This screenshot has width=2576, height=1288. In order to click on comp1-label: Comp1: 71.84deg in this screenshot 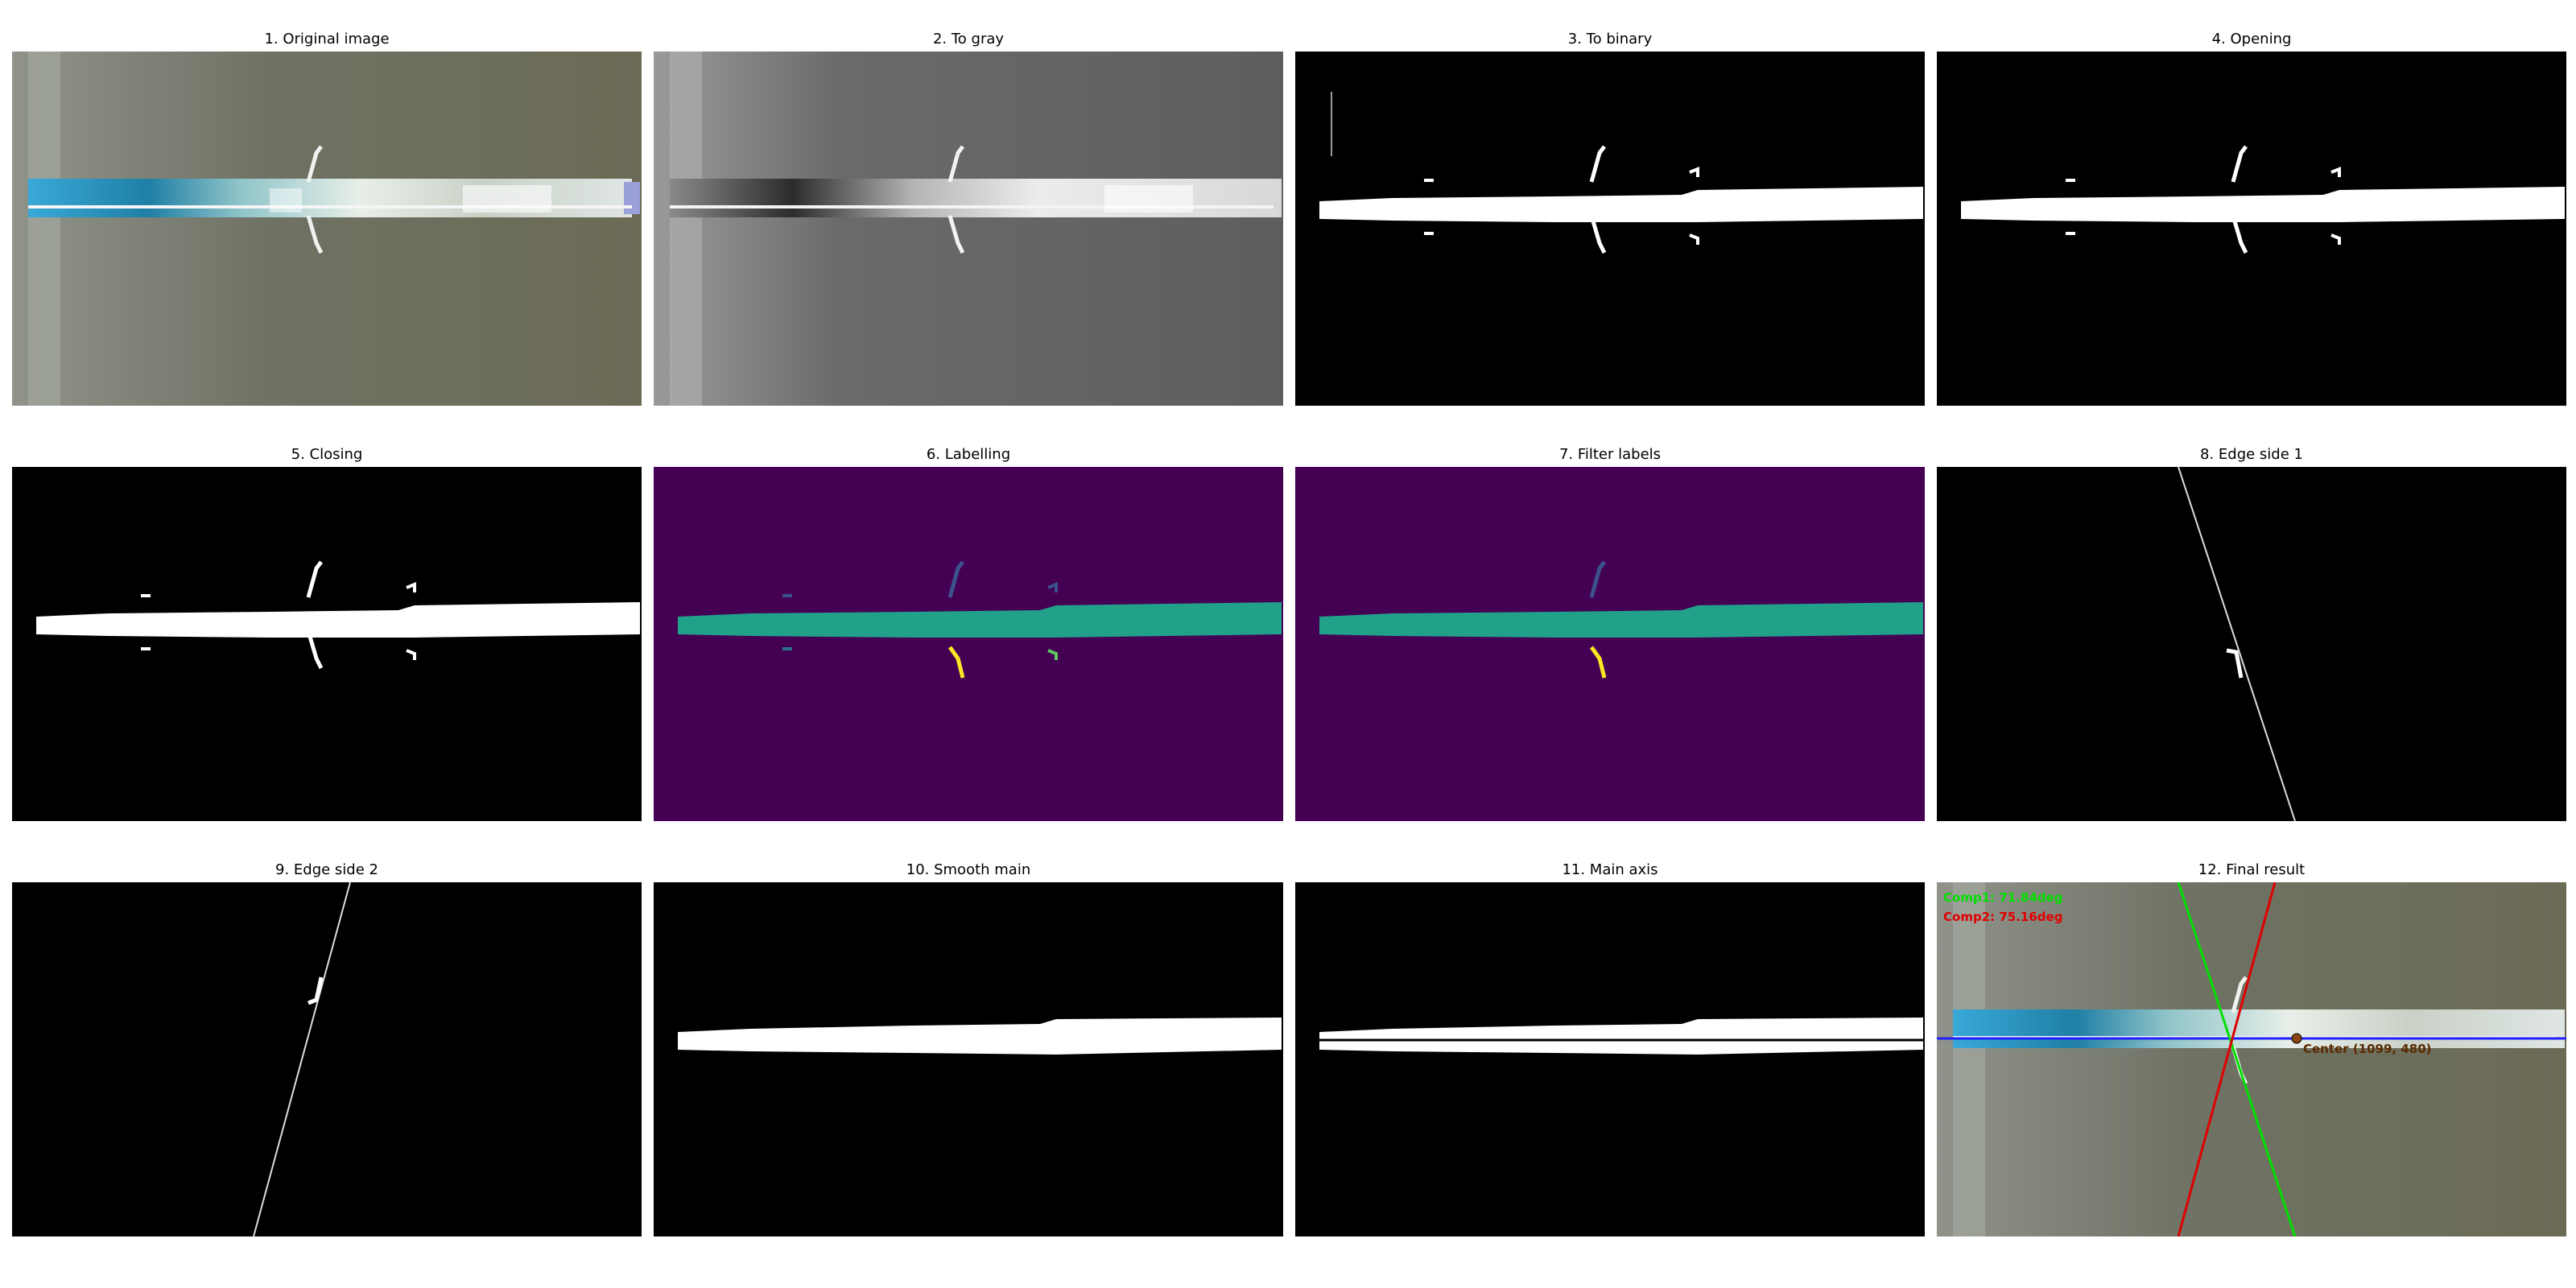, I will do `click(2002, 897)`.